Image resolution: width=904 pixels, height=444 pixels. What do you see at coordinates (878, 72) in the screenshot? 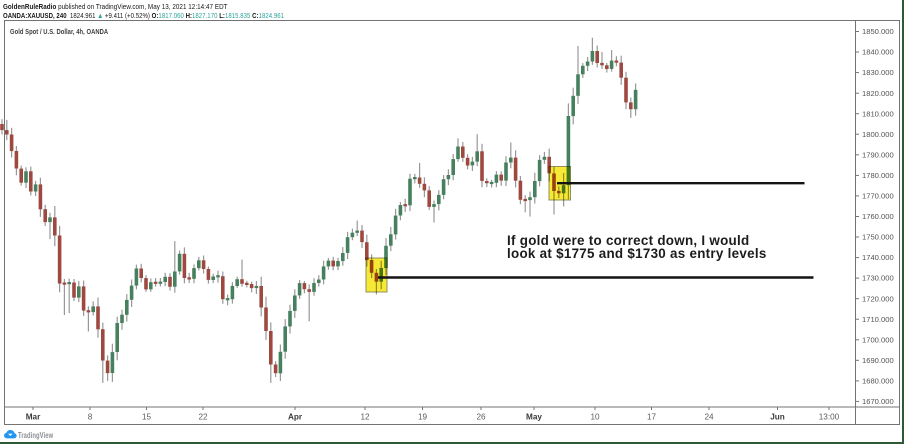
I see `svg-text: 1830.000` at bounding box center [878, 72].